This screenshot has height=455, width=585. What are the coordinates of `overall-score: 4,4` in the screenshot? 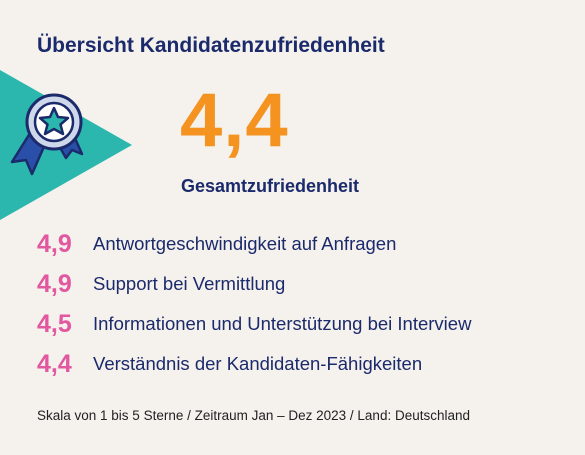 It's located at (234, 120).